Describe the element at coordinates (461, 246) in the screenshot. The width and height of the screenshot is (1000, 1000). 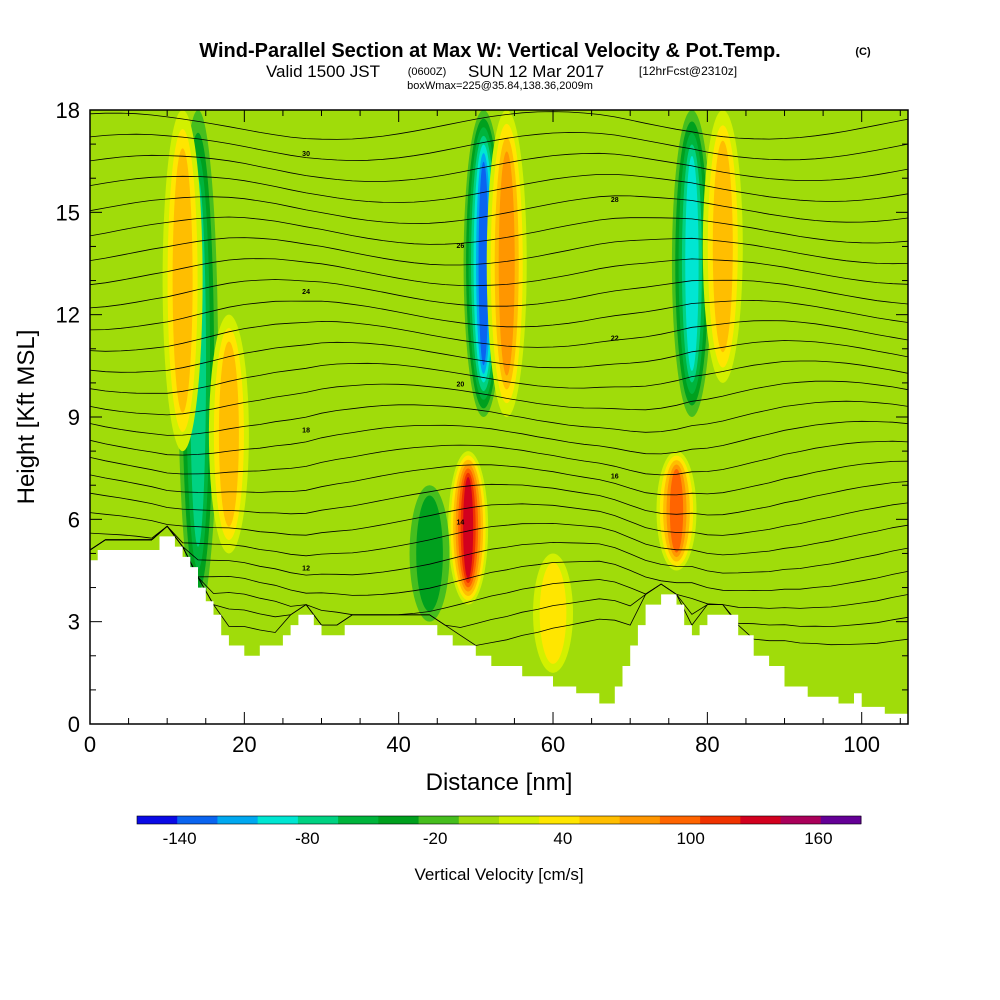
I see `theta-contour-label: 26` at that location.